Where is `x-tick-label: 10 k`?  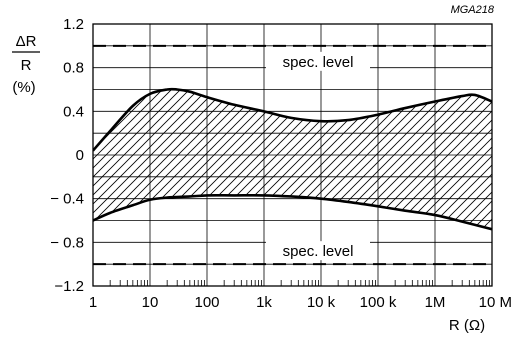
x-tick-label: 10 k is located at coordinates (321, 302).